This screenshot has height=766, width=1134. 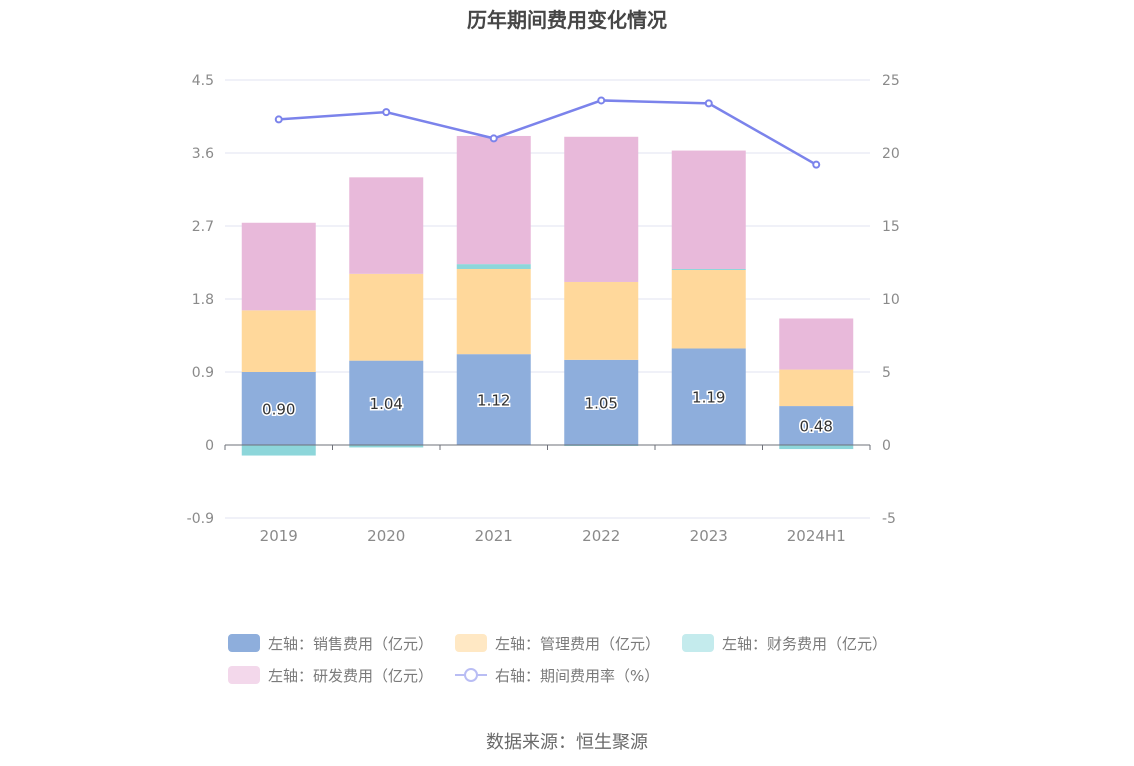 What do you see at coordinates (709, 536) in the screenshot?
I see `x-tick-label: 2023` at bounding box center [709, 536].